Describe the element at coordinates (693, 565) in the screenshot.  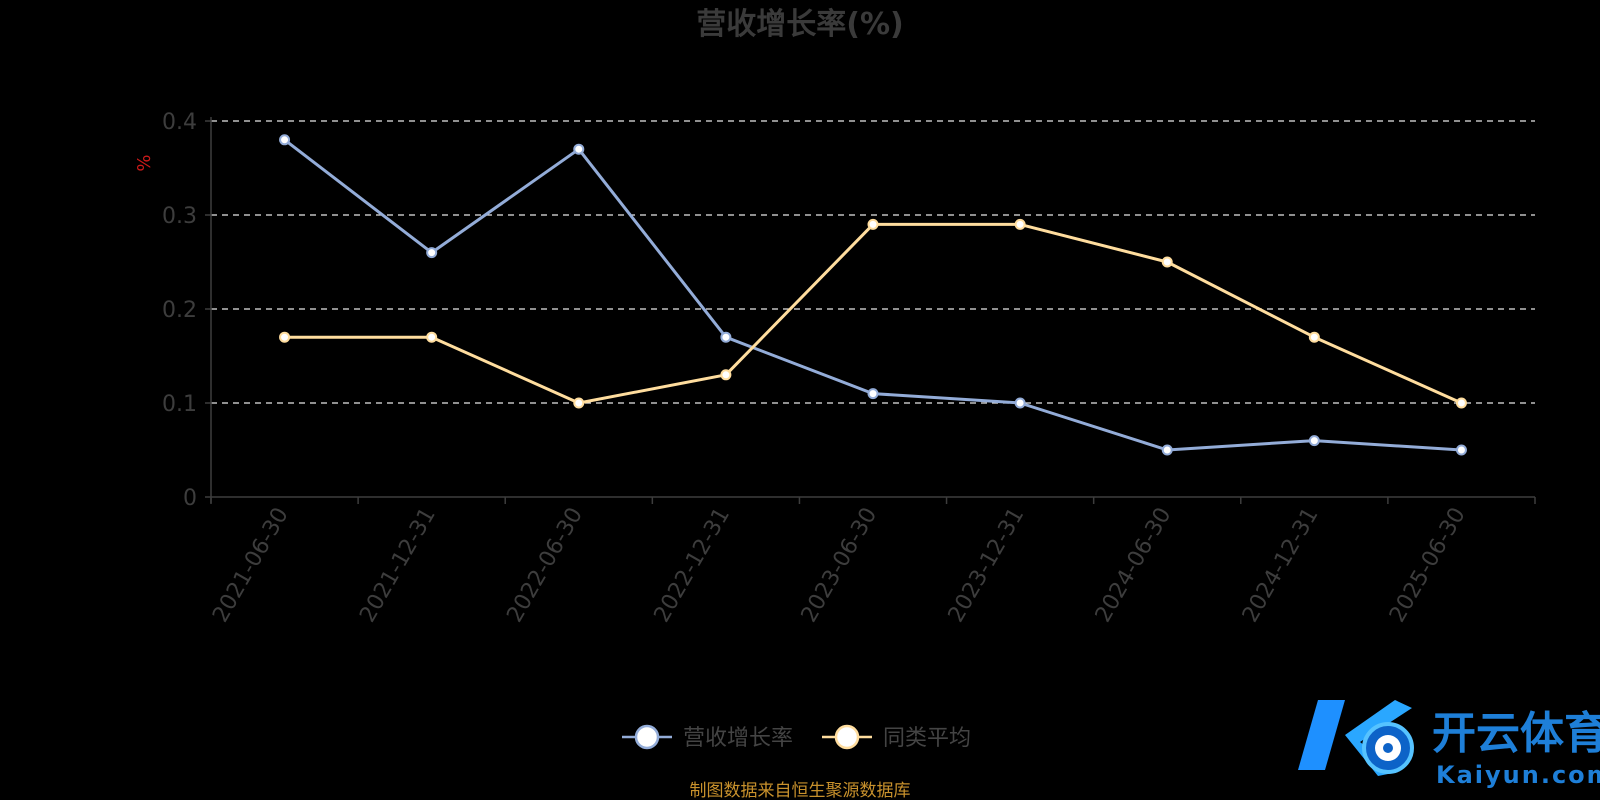
I see `x-tick-label-3: 2022-12-31` at that location.